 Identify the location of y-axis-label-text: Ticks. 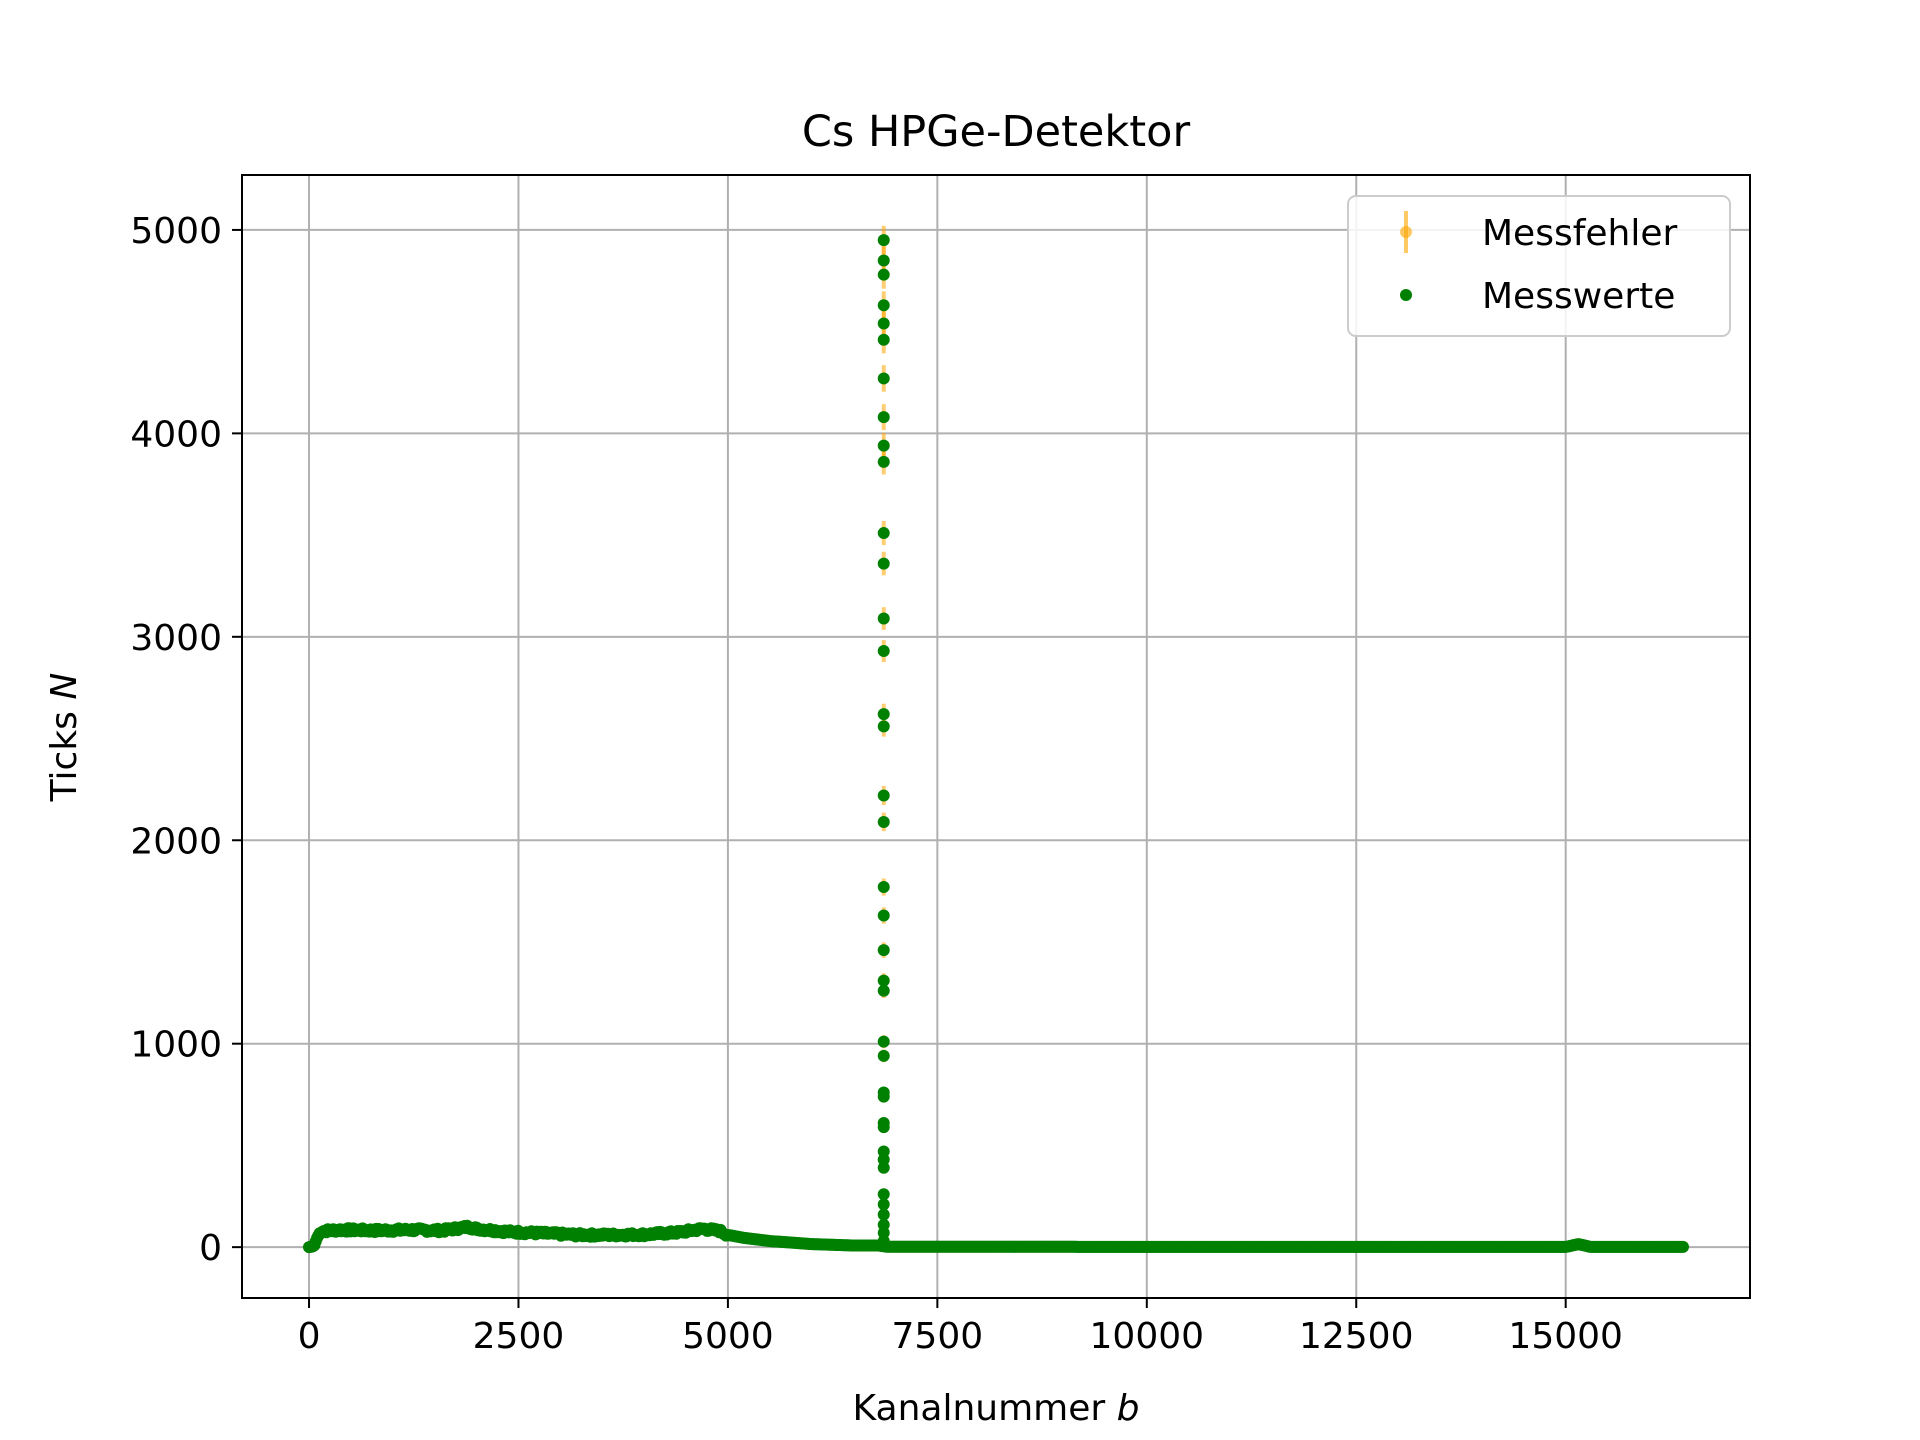
(64, 751).